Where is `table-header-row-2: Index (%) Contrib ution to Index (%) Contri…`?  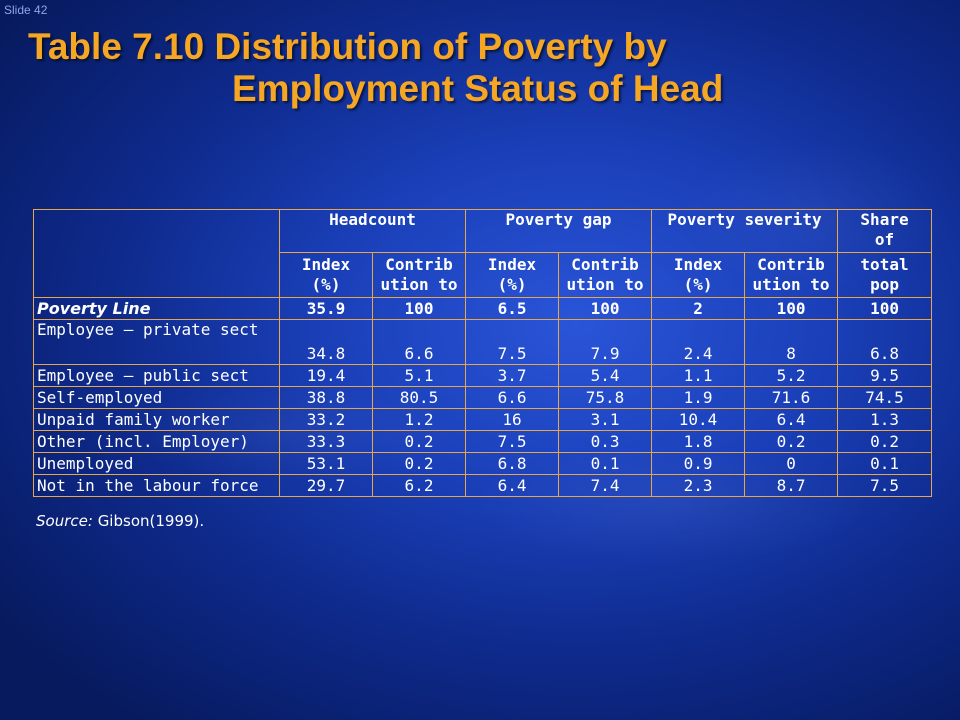 table-header-row-2: Index (%) Contrib ution to Index (%) Contri… is located at coordinates (483, 275).